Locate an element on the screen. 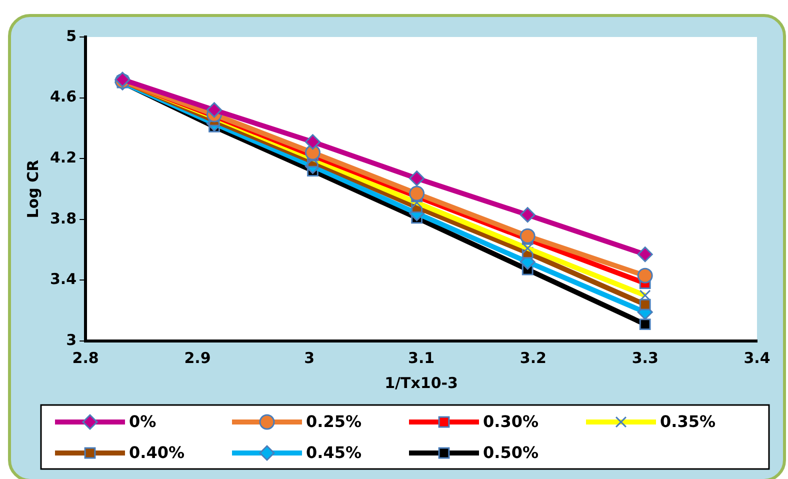 This screenshot has width=788, height=479. legend-label: 0.30% is located at coordinates (511, 422).